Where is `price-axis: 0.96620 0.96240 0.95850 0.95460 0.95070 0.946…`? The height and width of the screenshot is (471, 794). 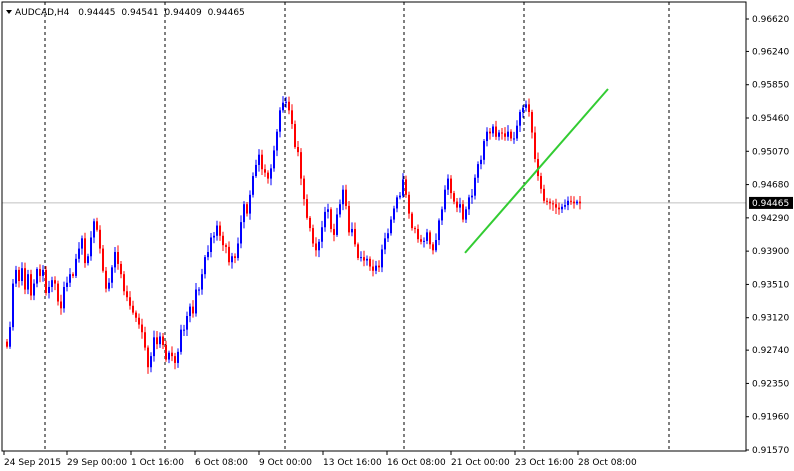
price-axis: 0.96620 0.96240 0.95850 0.95460 0.95070 0.946… is located at coordinates (769, 235).